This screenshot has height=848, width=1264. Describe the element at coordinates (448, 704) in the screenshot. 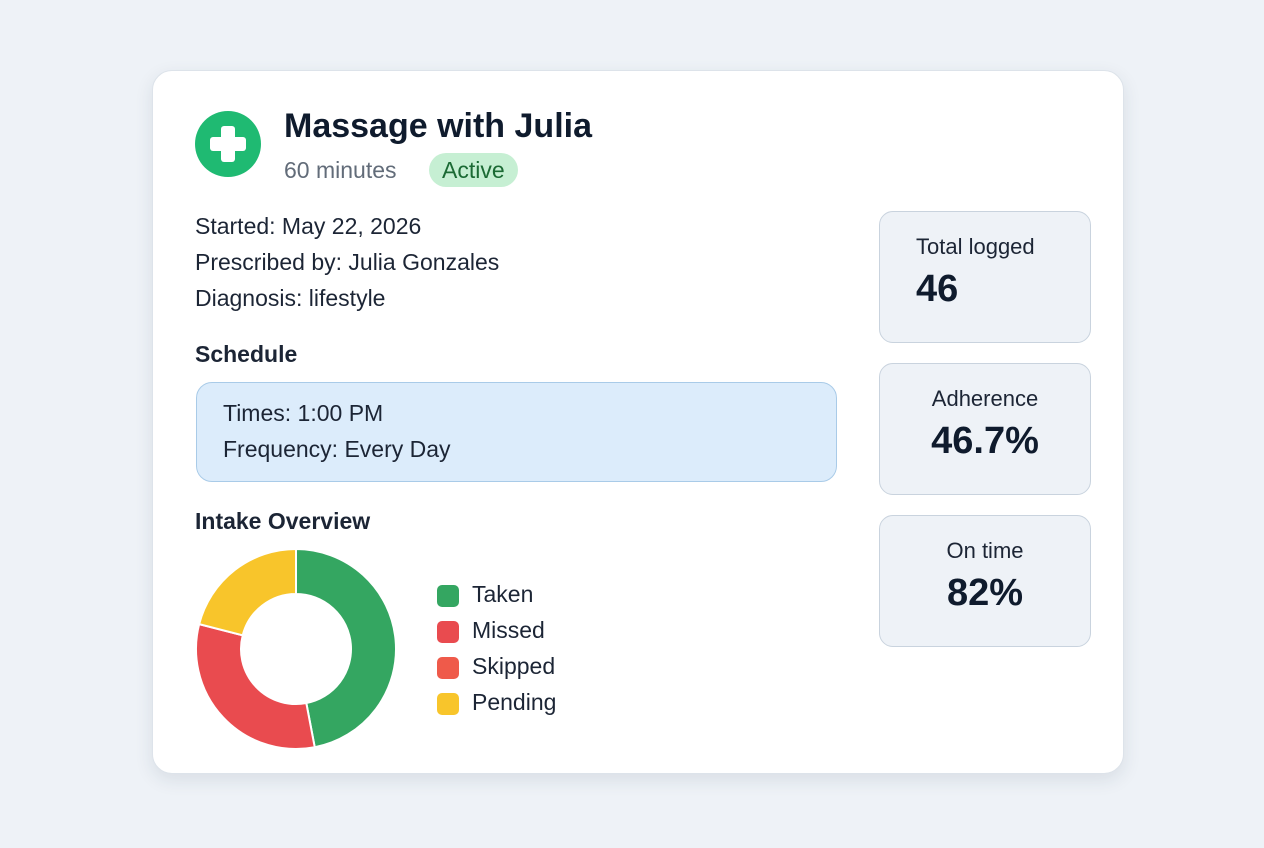

I see `legend-swatch-pending` at that location.